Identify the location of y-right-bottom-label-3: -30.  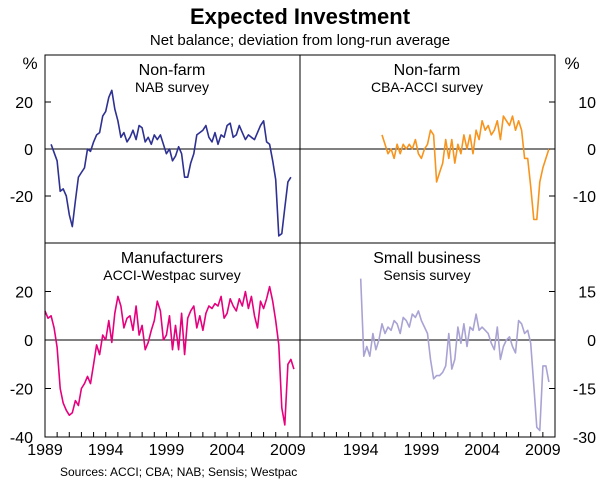
(584, 438).